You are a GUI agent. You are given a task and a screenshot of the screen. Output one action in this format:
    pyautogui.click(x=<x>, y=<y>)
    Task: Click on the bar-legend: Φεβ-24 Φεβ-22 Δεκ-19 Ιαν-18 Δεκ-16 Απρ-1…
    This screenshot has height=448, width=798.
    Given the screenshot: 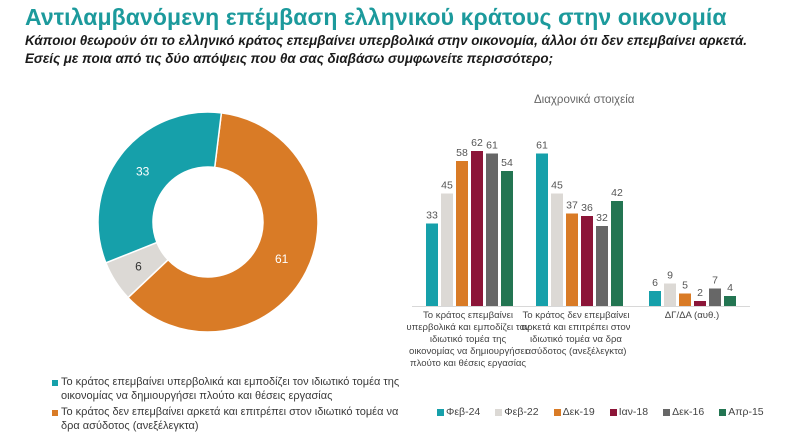 What is the action you would take?
    pyautogui.click(x=600, y=412)
    